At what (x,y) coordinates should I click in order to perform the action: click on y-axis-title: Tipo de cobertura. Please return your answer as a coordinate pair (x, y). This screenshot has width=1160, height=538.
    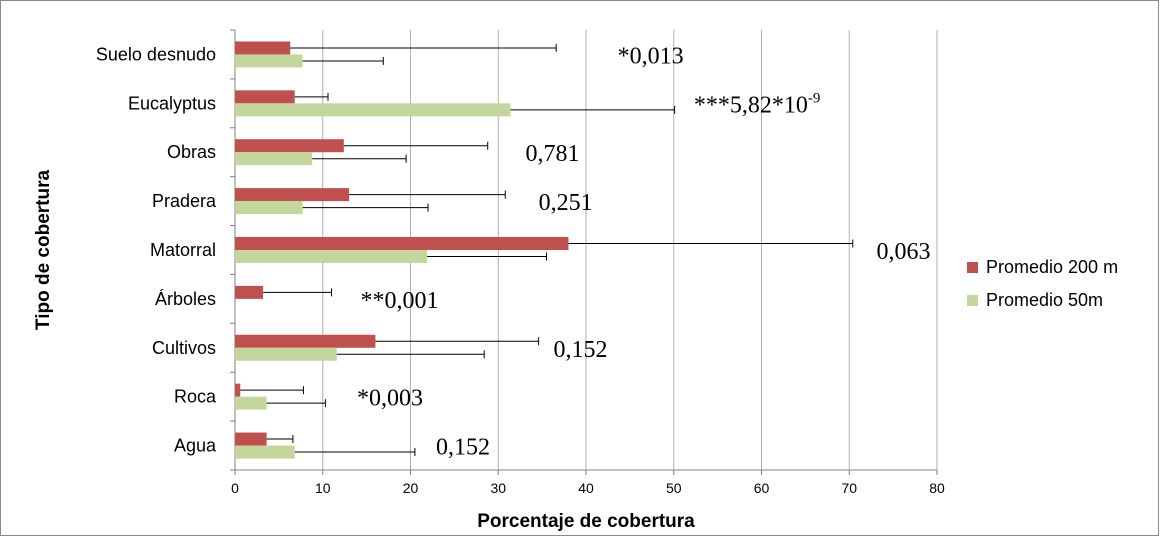
    Looking at the image, I should click on (43, 250).